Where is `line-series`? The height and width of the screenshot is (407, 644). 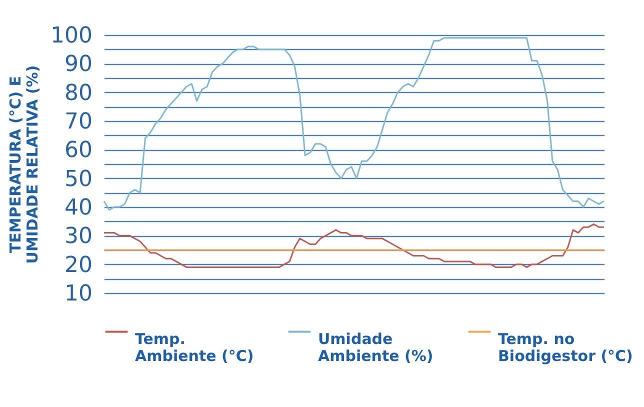 line-series is located at coordinates (354, 245).